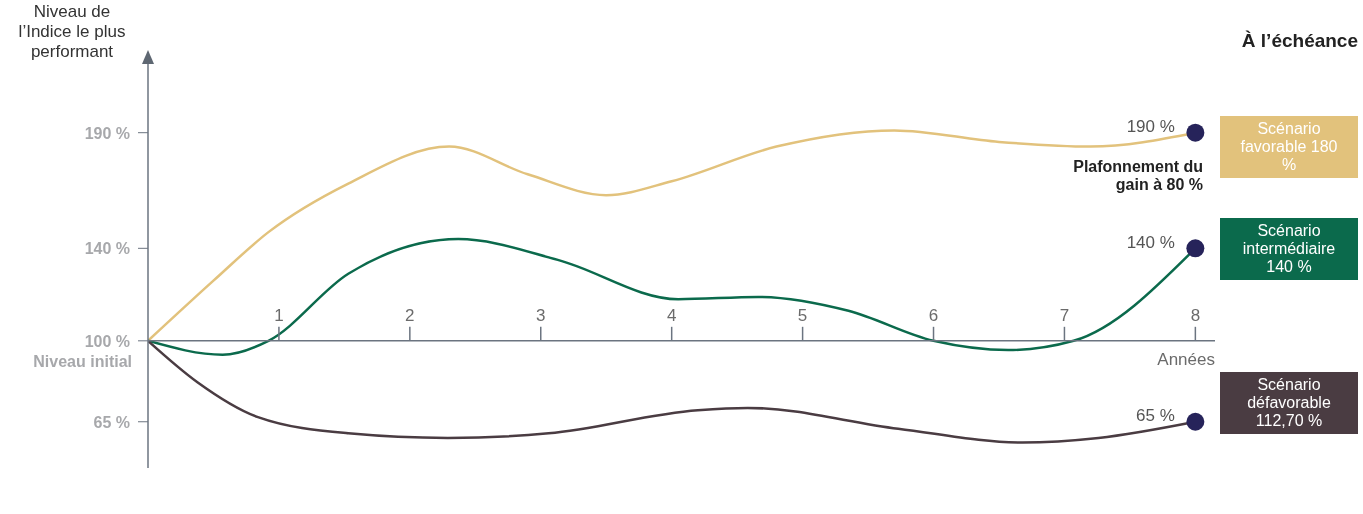 The height and width of the screenshot is (514, 1363). What do you see at coordinates (72, 32) in the screenshot?
I see `y-axis-title: Niveau de l’Indice le plus performant` at bounding box center [72, 32].